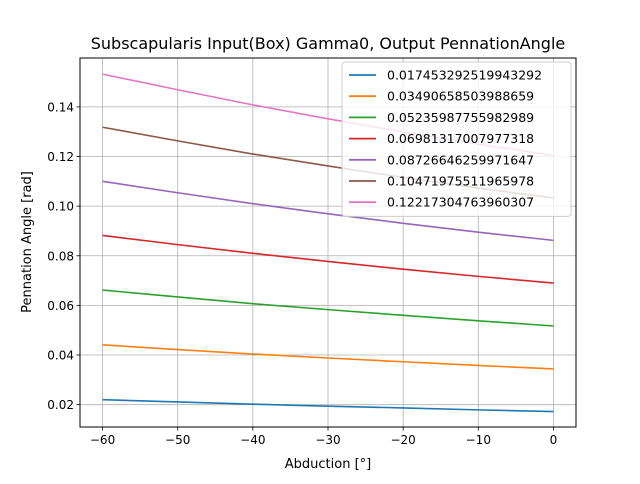 This screenshot has width=640, height=484. Describe the element at coordinates (460, 202) in the screenshot. I see `legend-entry-label: 0.12217304763960307` at that location.